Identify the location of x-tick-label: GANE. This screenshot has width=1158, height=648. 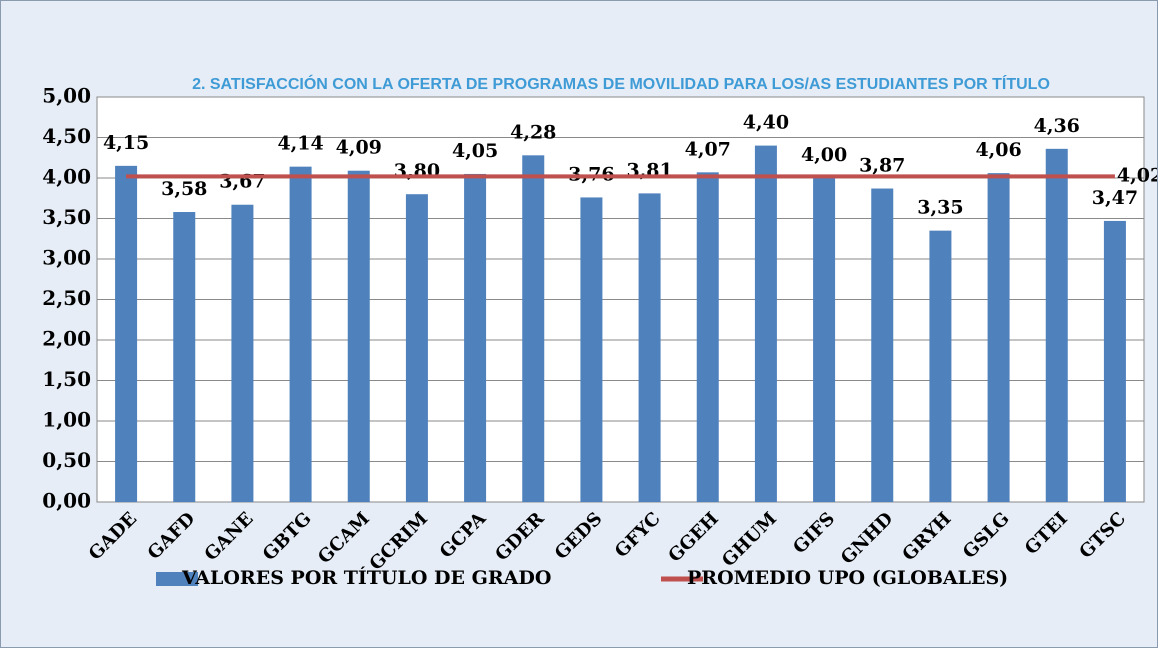
(229, 536).